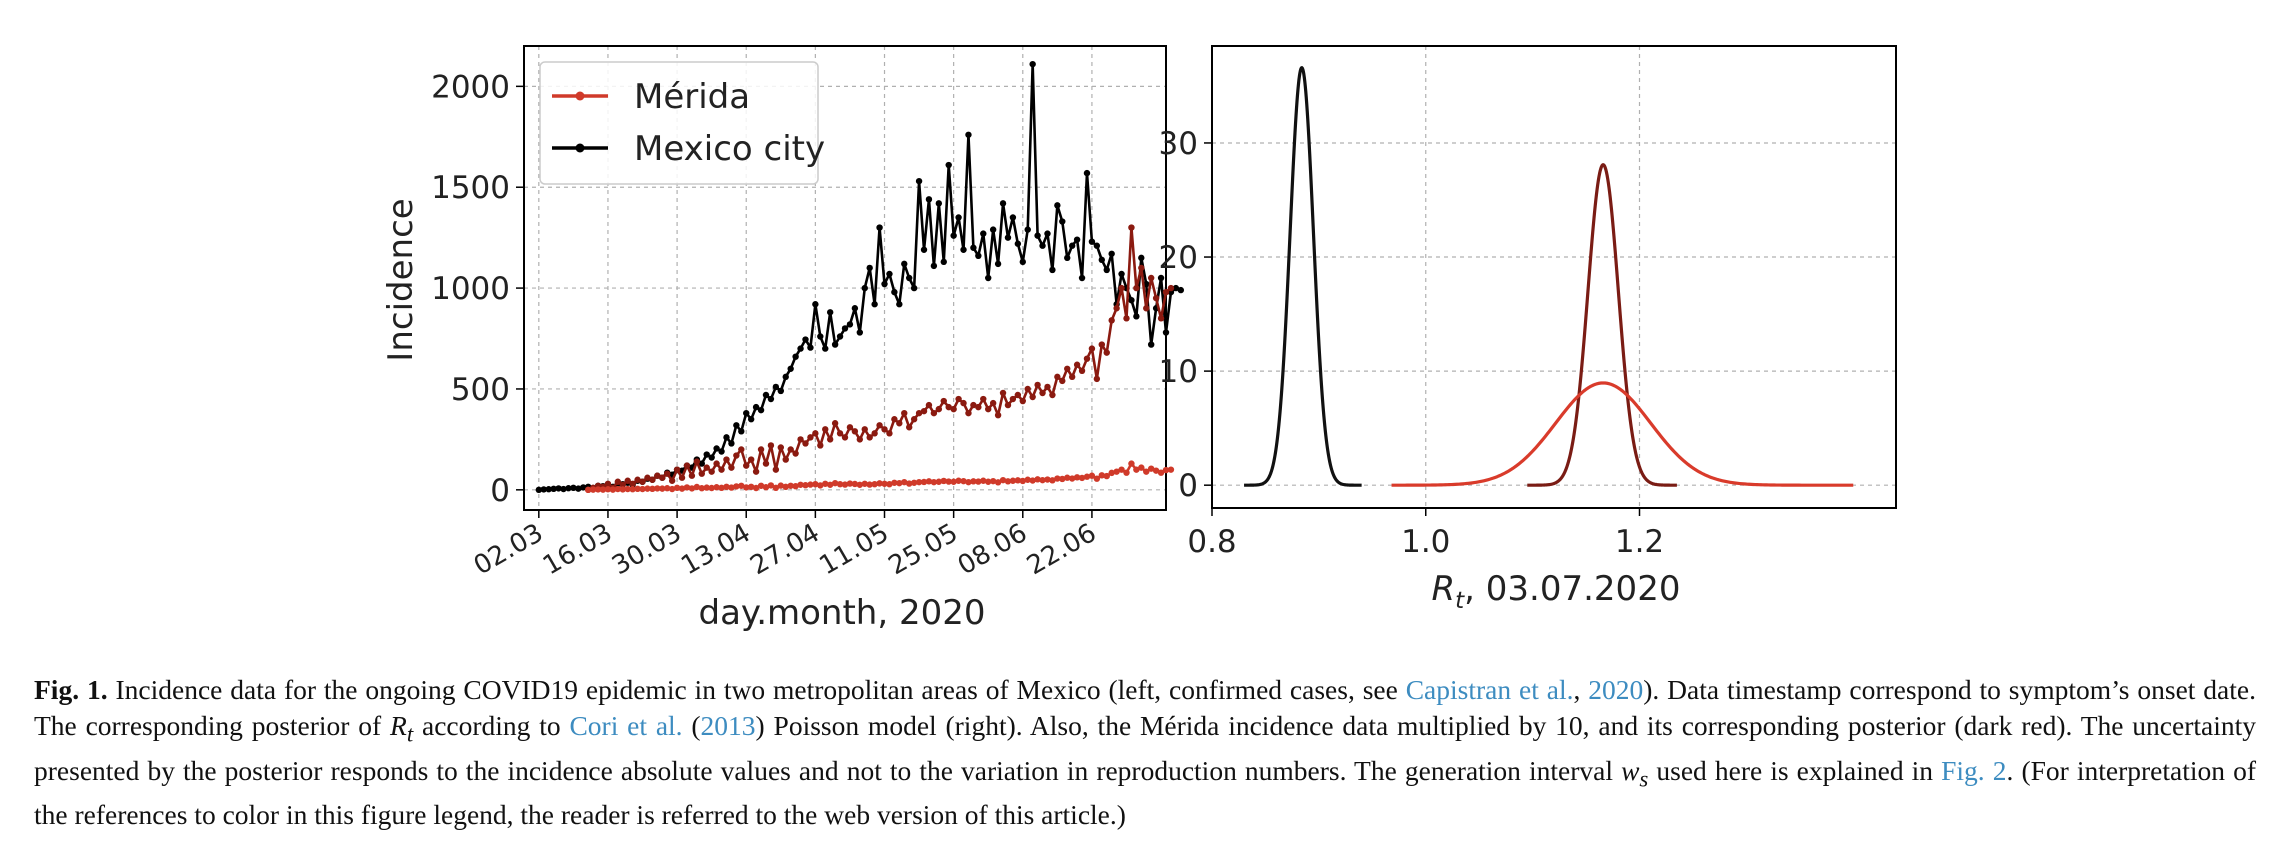 This screenshot has height=854, width=2286. I want to click on ref-cori: Cori et al., so click(626, 725).